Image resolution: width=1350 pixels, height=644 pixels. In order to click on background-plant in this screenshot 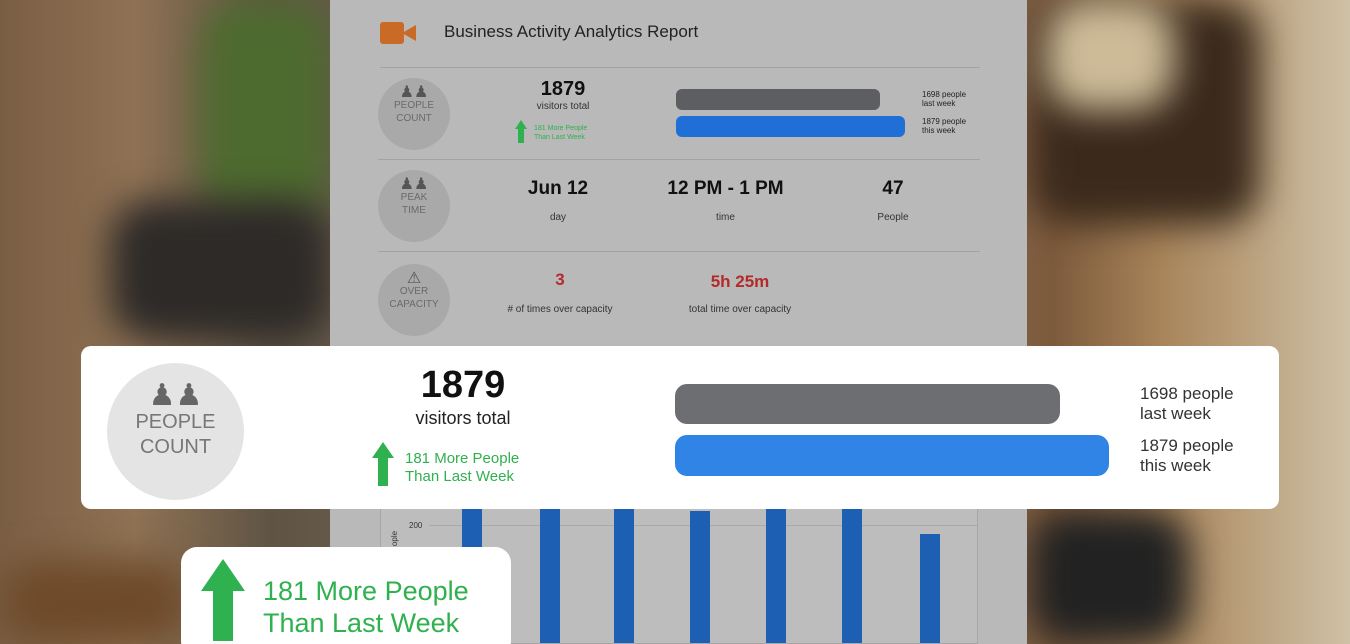, I will do `click(265, 110)`.